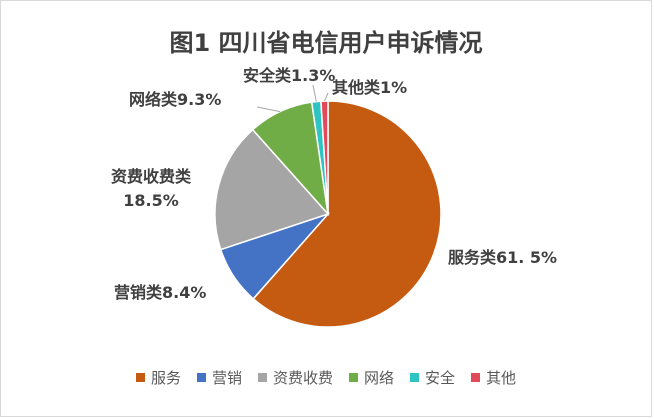 The height and width of the screenshot is (419, 654). What do you see at coordinates (314, 93) in the screenshot?
I see `leader-line-安全` at bounding box center [314, 93].